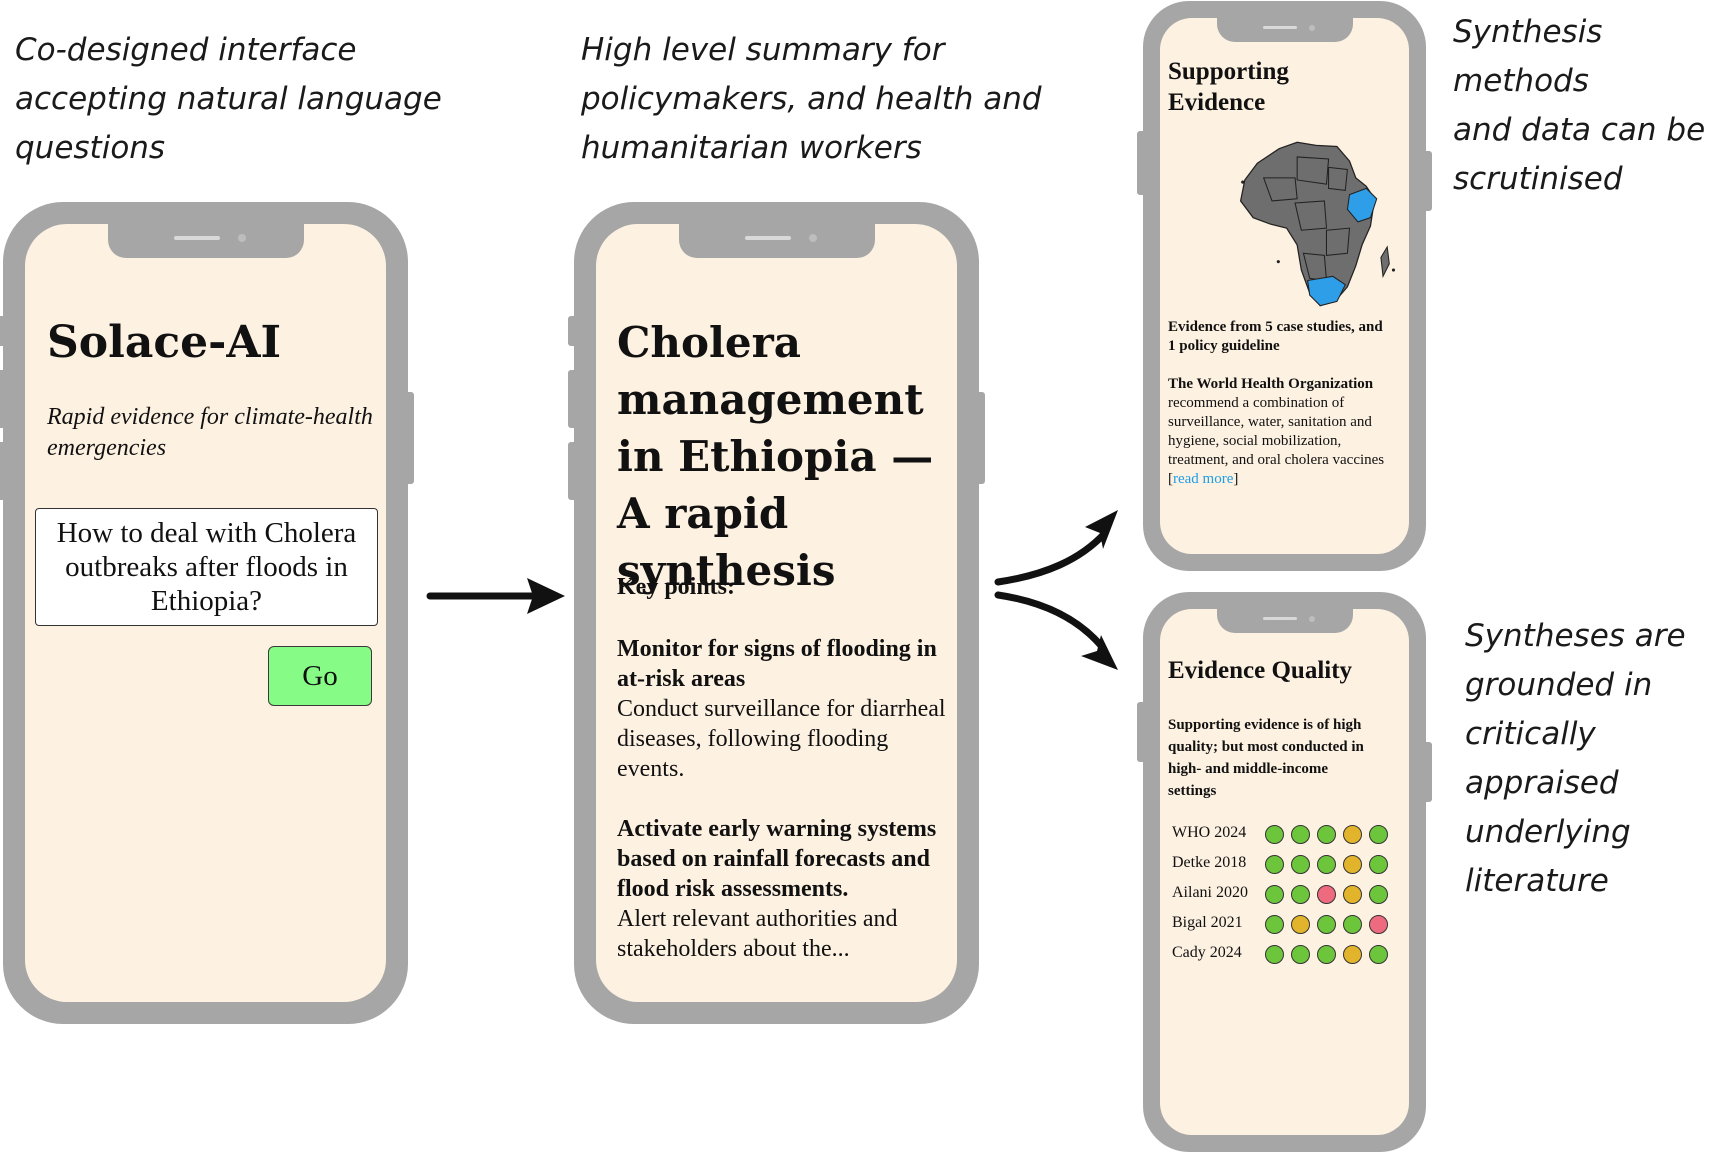 The width and height of the screenshot is (1736, 1153). I want to click on caption-line: literature, so click(1537, 881).